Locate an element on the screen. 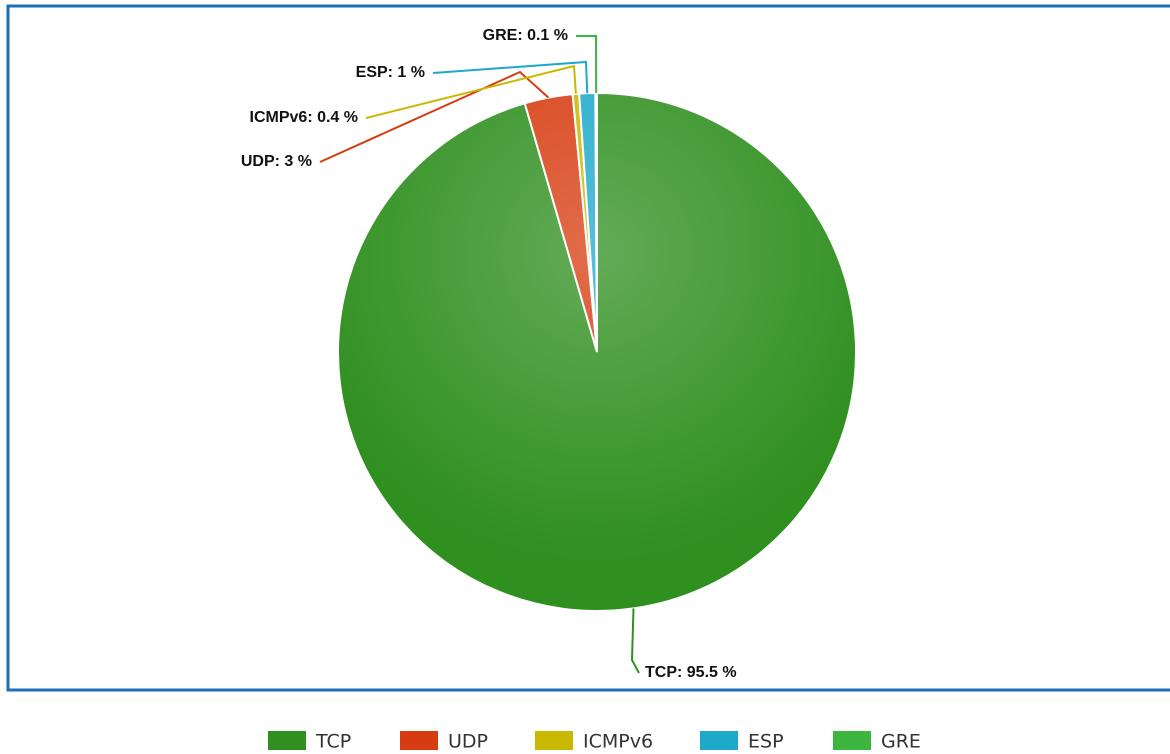 This screenshot has height=754, width=1170. legend-label: ESP is located at coordinates (766, 742).